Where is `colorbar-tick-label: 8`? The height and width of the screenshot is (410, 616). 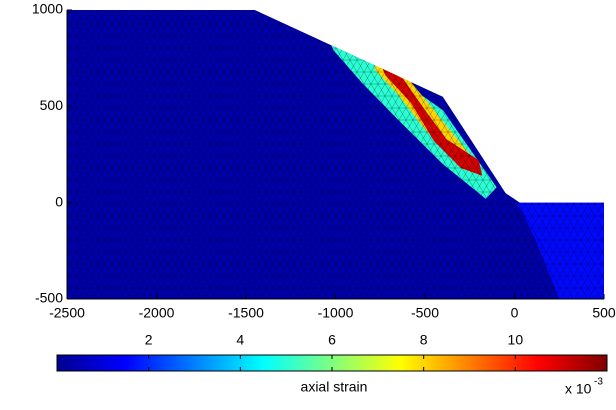
colorbar-tick-label: 8 is located at coordinates (424, 340).